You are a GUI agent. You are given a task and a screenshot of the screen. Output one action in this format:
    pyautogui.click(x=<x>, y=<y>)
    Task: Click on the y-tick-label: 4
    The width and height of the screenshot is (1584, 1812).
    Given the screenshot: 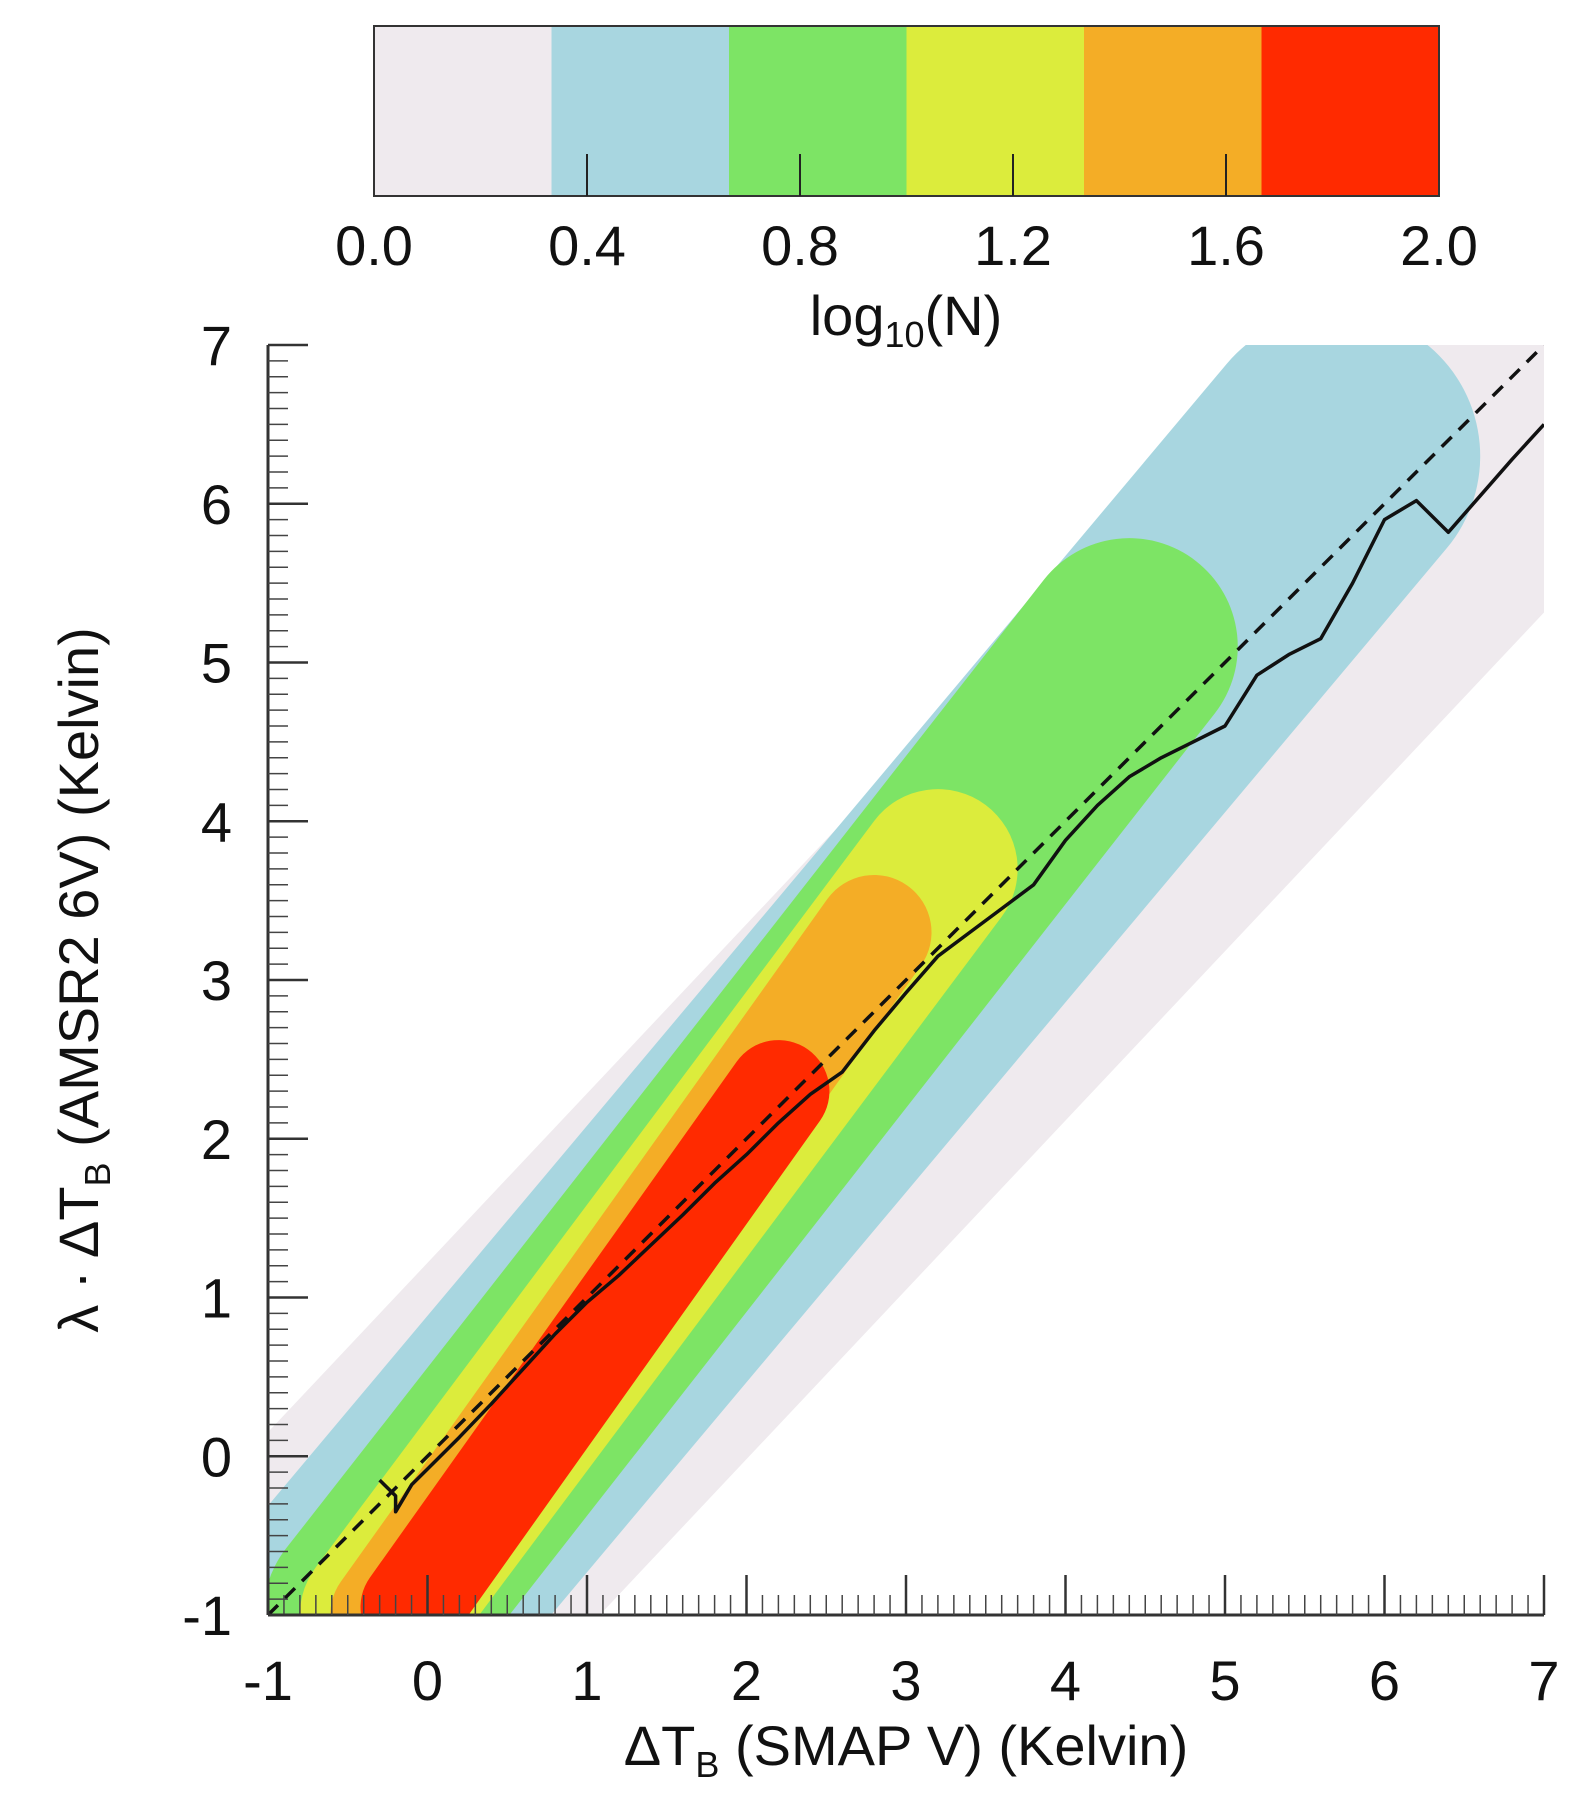 What is the action you would take?
    pyautogui.click(x=216, y=821)
    